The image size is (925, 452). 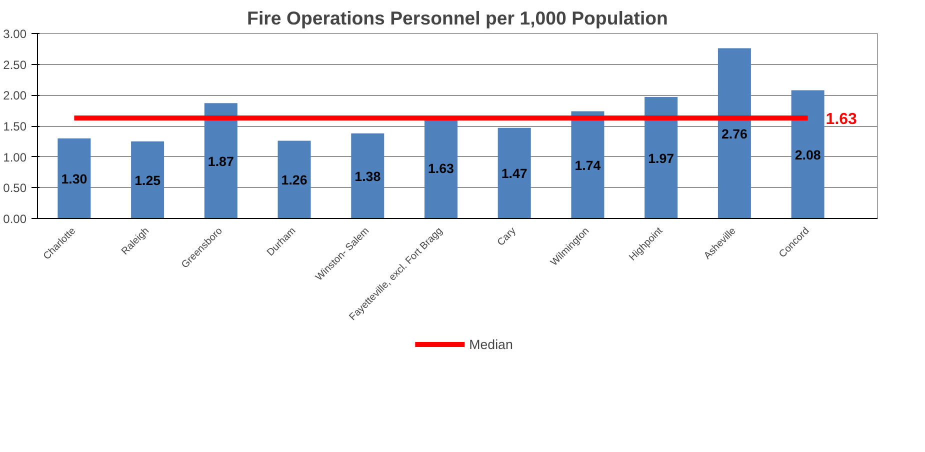 I want to click on data-label: 1.26, so click(x=294, y=180).